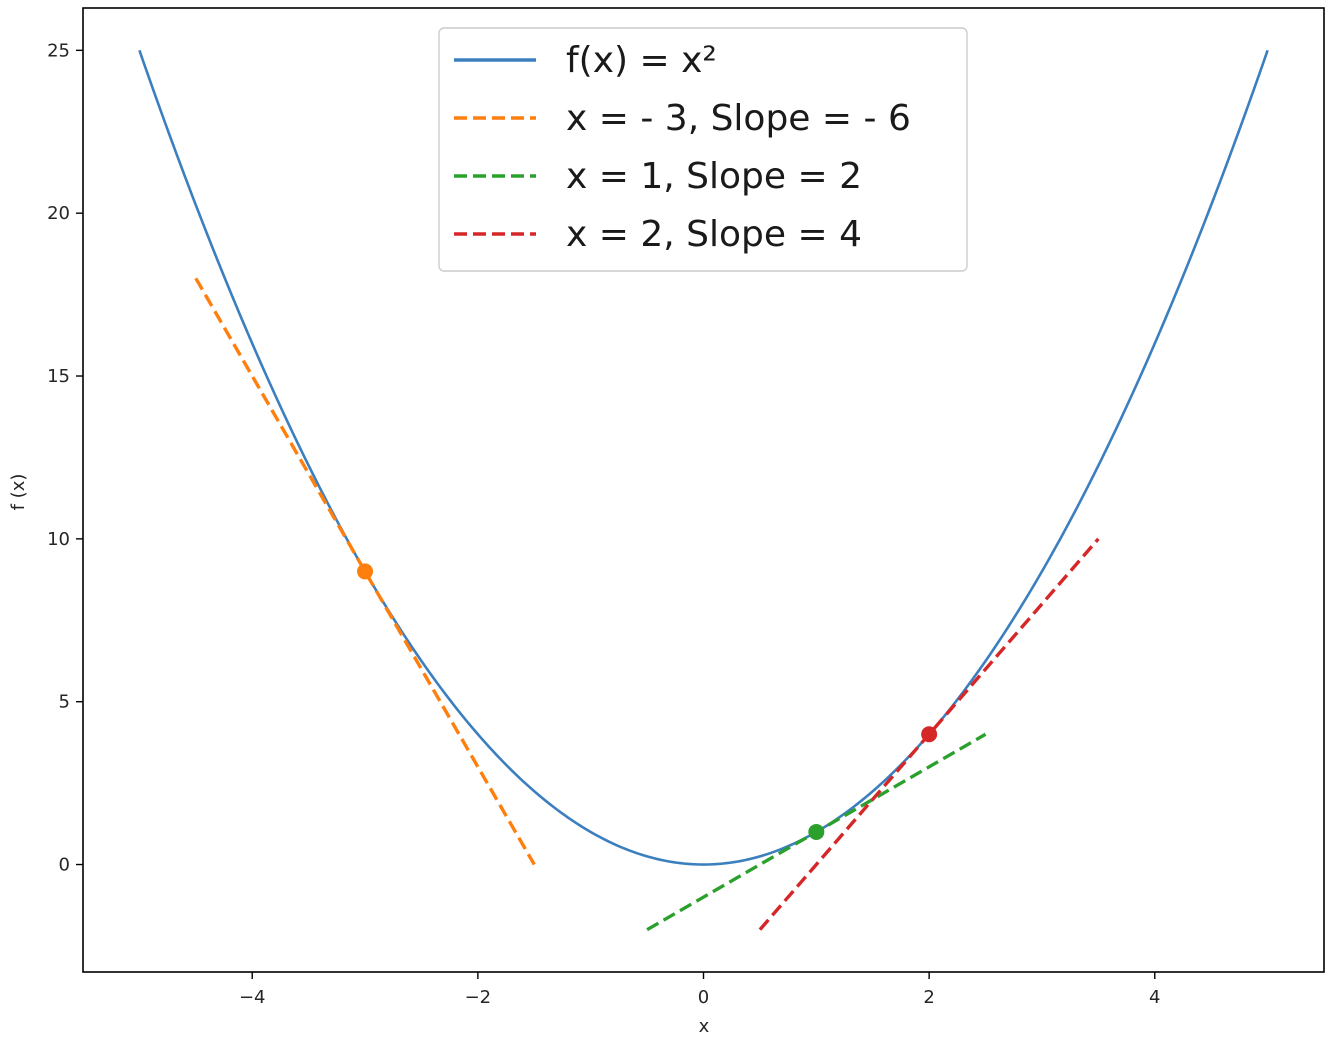 This screenshot has width=1338, height=1040. I want to click on legend-label-3: x = 1, Slope = 2, so click(714, 176).